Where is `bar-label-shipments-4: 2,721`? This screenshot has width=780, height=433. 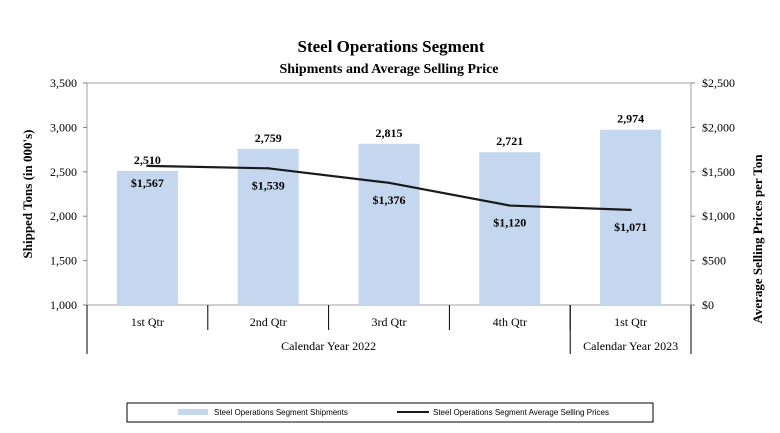 bar-label-shipments-4: 2,721 is located at coordinates (509, 141).